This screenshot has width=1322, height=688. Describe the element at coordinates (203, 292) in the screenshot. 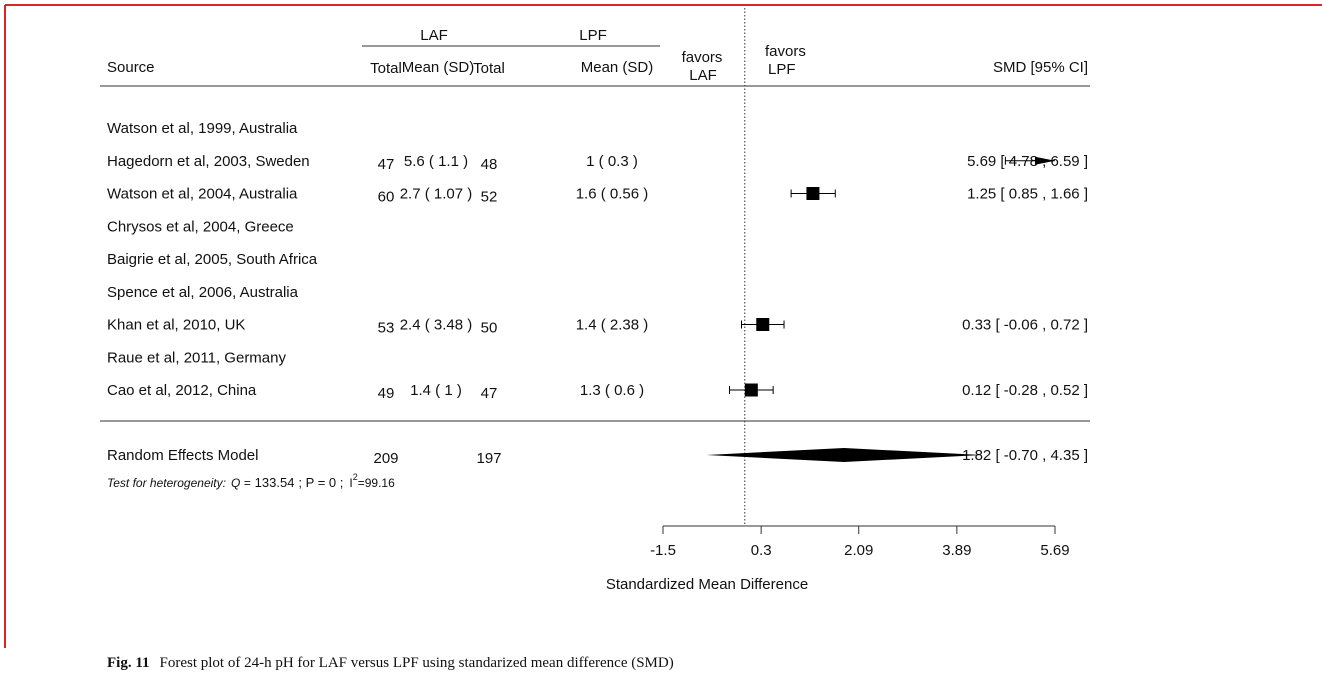

I see `study-name: Spence et al, 2006, Australia` at that location.